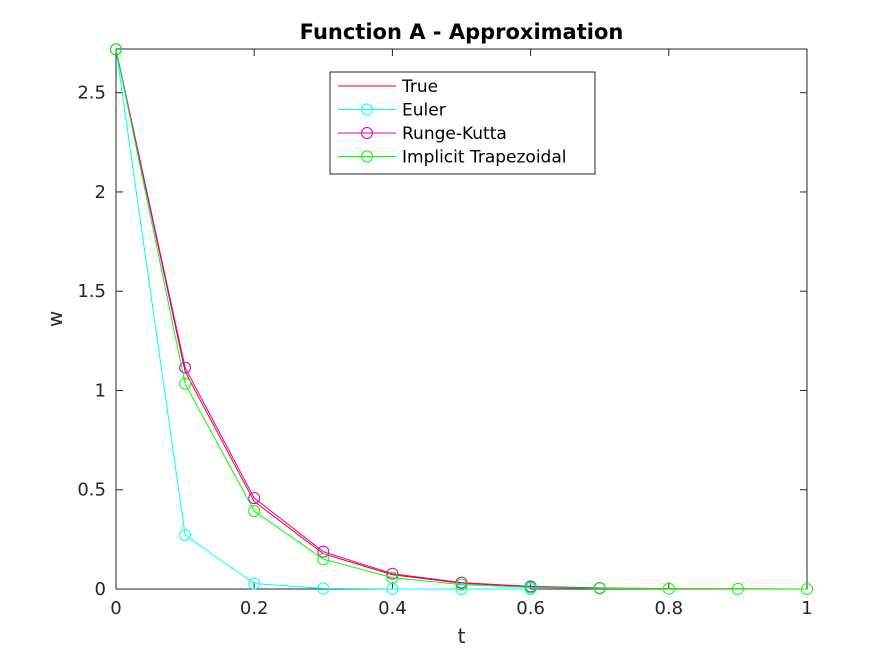 The image size is (891, 659). I want to click on y-tick-label: 2.5, so click(91, 93).